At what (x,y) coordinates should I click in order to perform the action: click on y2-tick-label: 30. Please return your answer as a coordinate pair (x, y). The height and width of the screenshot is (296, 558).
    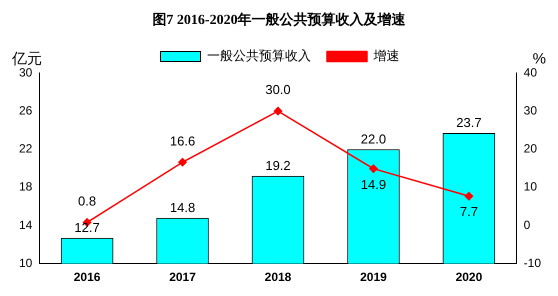
    Looking at the image, I should click on (531, 110).